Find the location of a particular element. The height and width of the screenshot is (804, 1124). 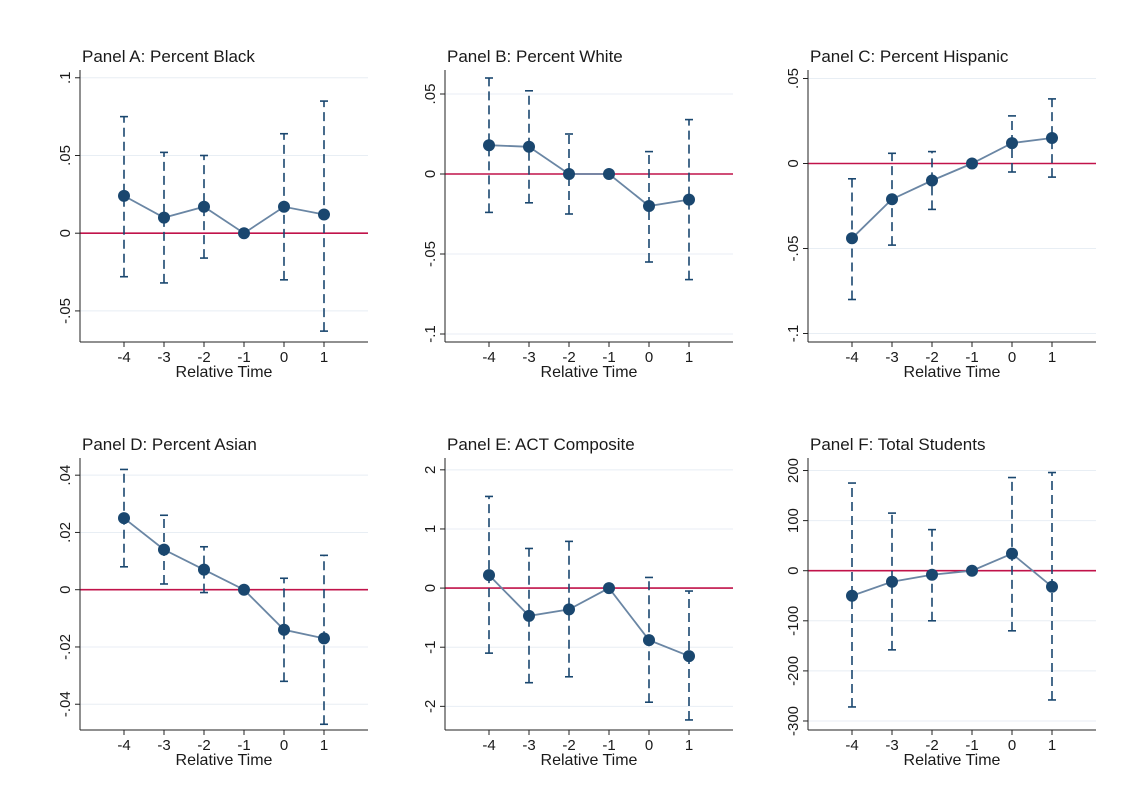

panel-title: Panel A: Percent Black is located at coordinates (168, 56).